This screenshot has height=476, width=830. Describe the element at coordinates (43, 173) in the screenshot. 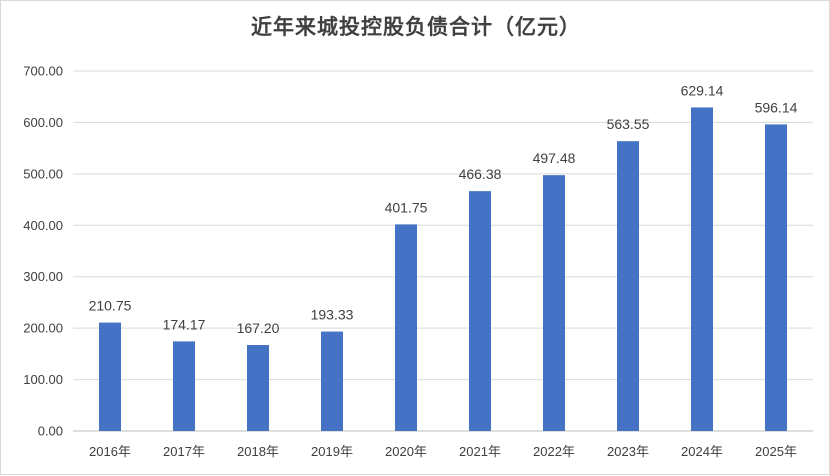

I see `y-tick-label: 500.00` at that location.